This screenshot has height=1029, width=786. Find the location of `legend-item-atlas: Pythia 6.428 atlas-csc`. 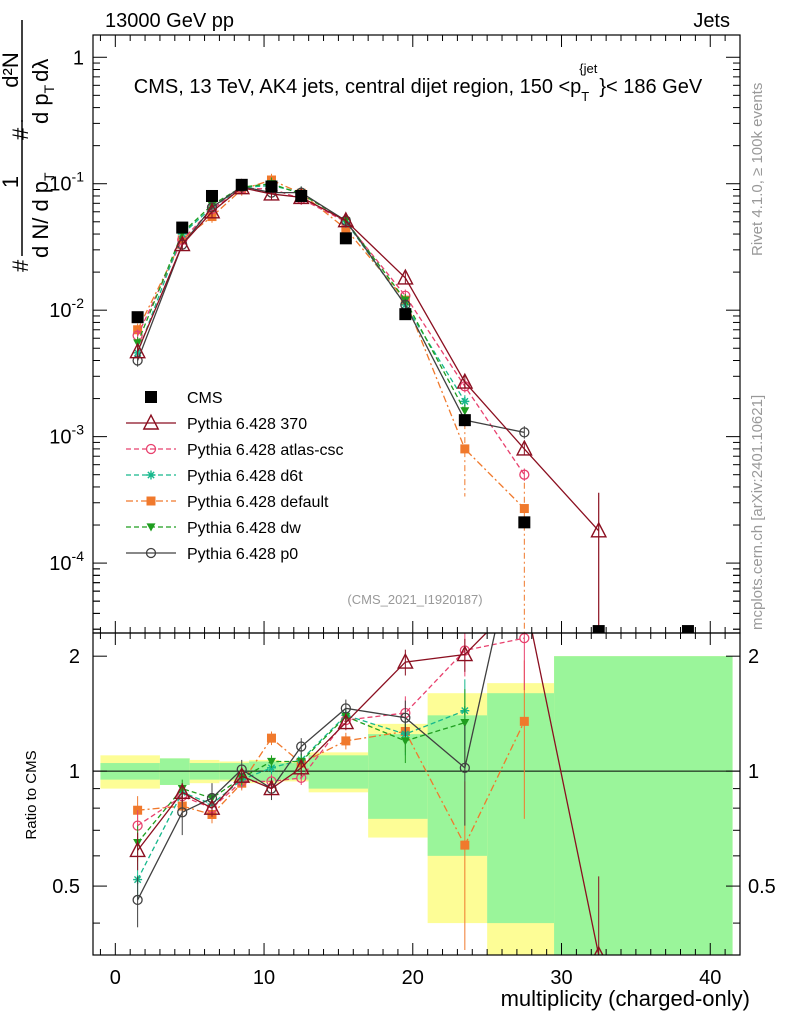

legend-item-atlas: Pythia 6.428 atlas-csc is located at coordinates (235, 450).